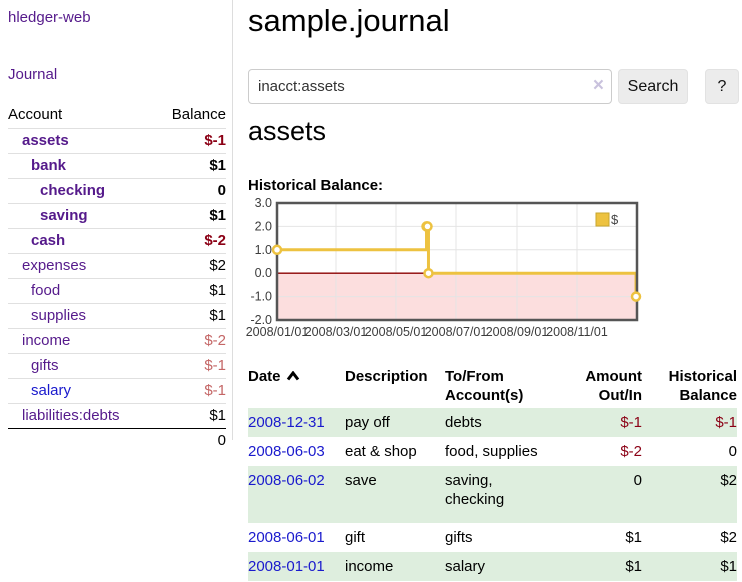 This screenshot has height=582, width=742. Describe the element at coordinates (277, 332) in the screenshot. I see `x-tick-label: 2008/01/01` at that location.